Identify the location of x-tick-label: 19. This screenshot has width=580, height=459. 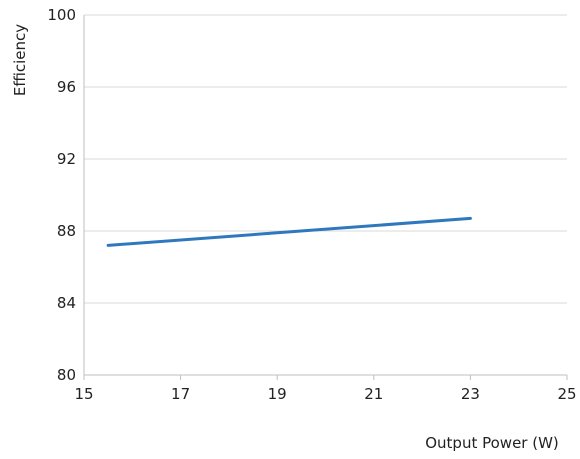
(277, 394).